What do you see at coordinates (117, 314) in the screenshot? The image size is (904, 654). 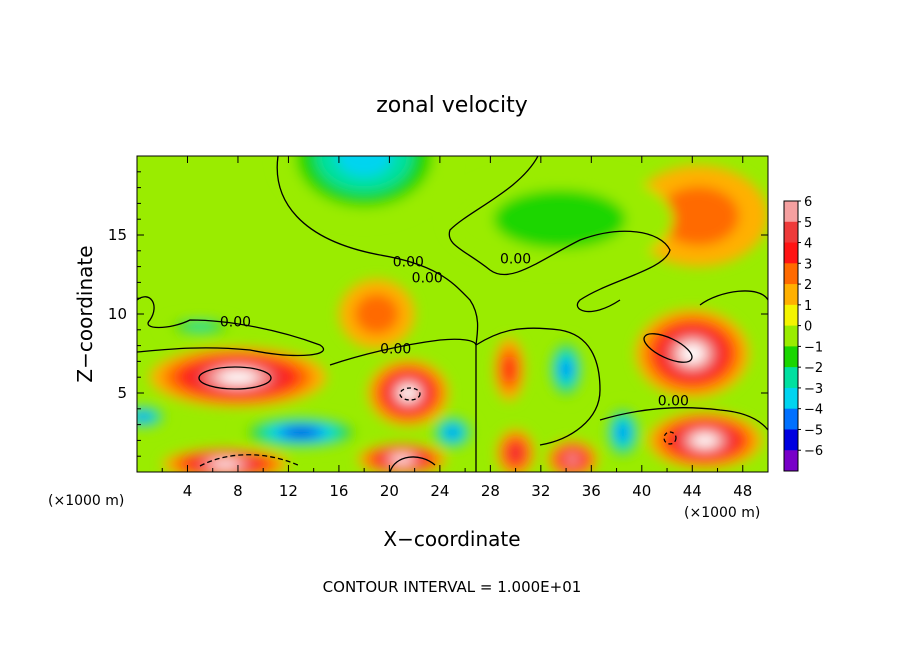 I see `y-tick-label: 10` at bounding box center [117, 314].